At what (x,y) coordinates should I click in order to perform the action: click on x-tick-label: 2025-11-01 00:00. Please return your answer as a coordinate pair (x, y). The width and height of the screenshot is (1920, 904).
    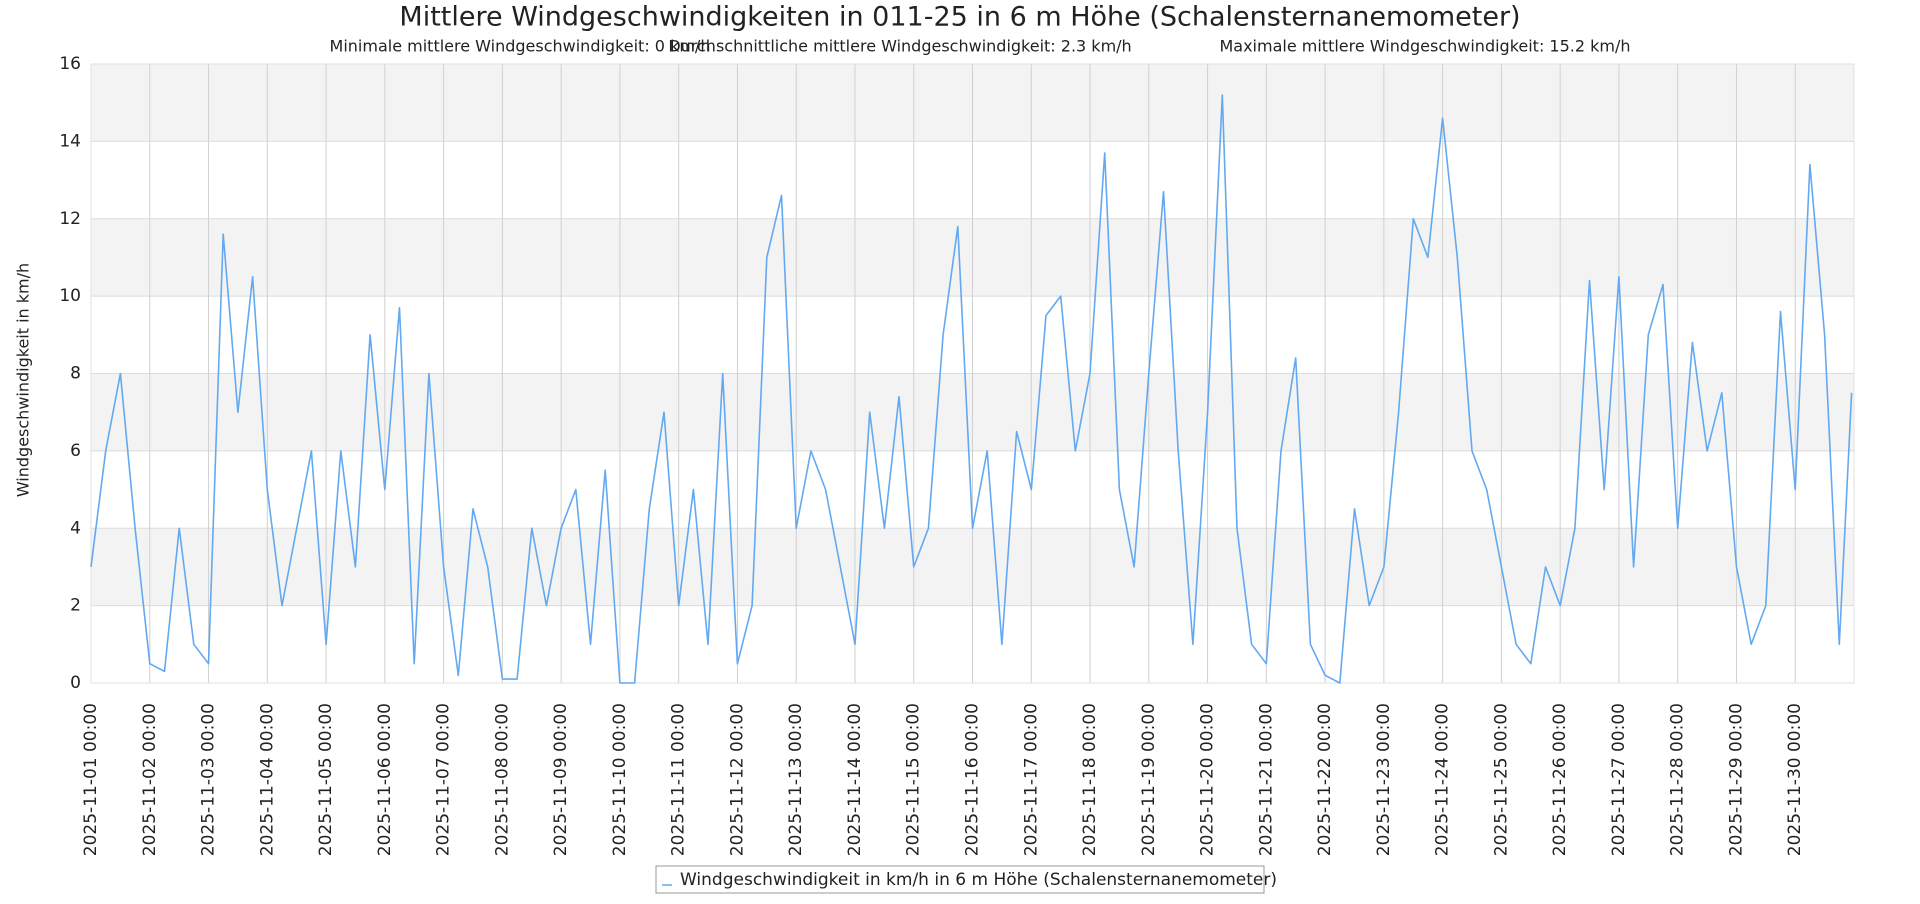
    Looking at the image, I should click on (91, 779).